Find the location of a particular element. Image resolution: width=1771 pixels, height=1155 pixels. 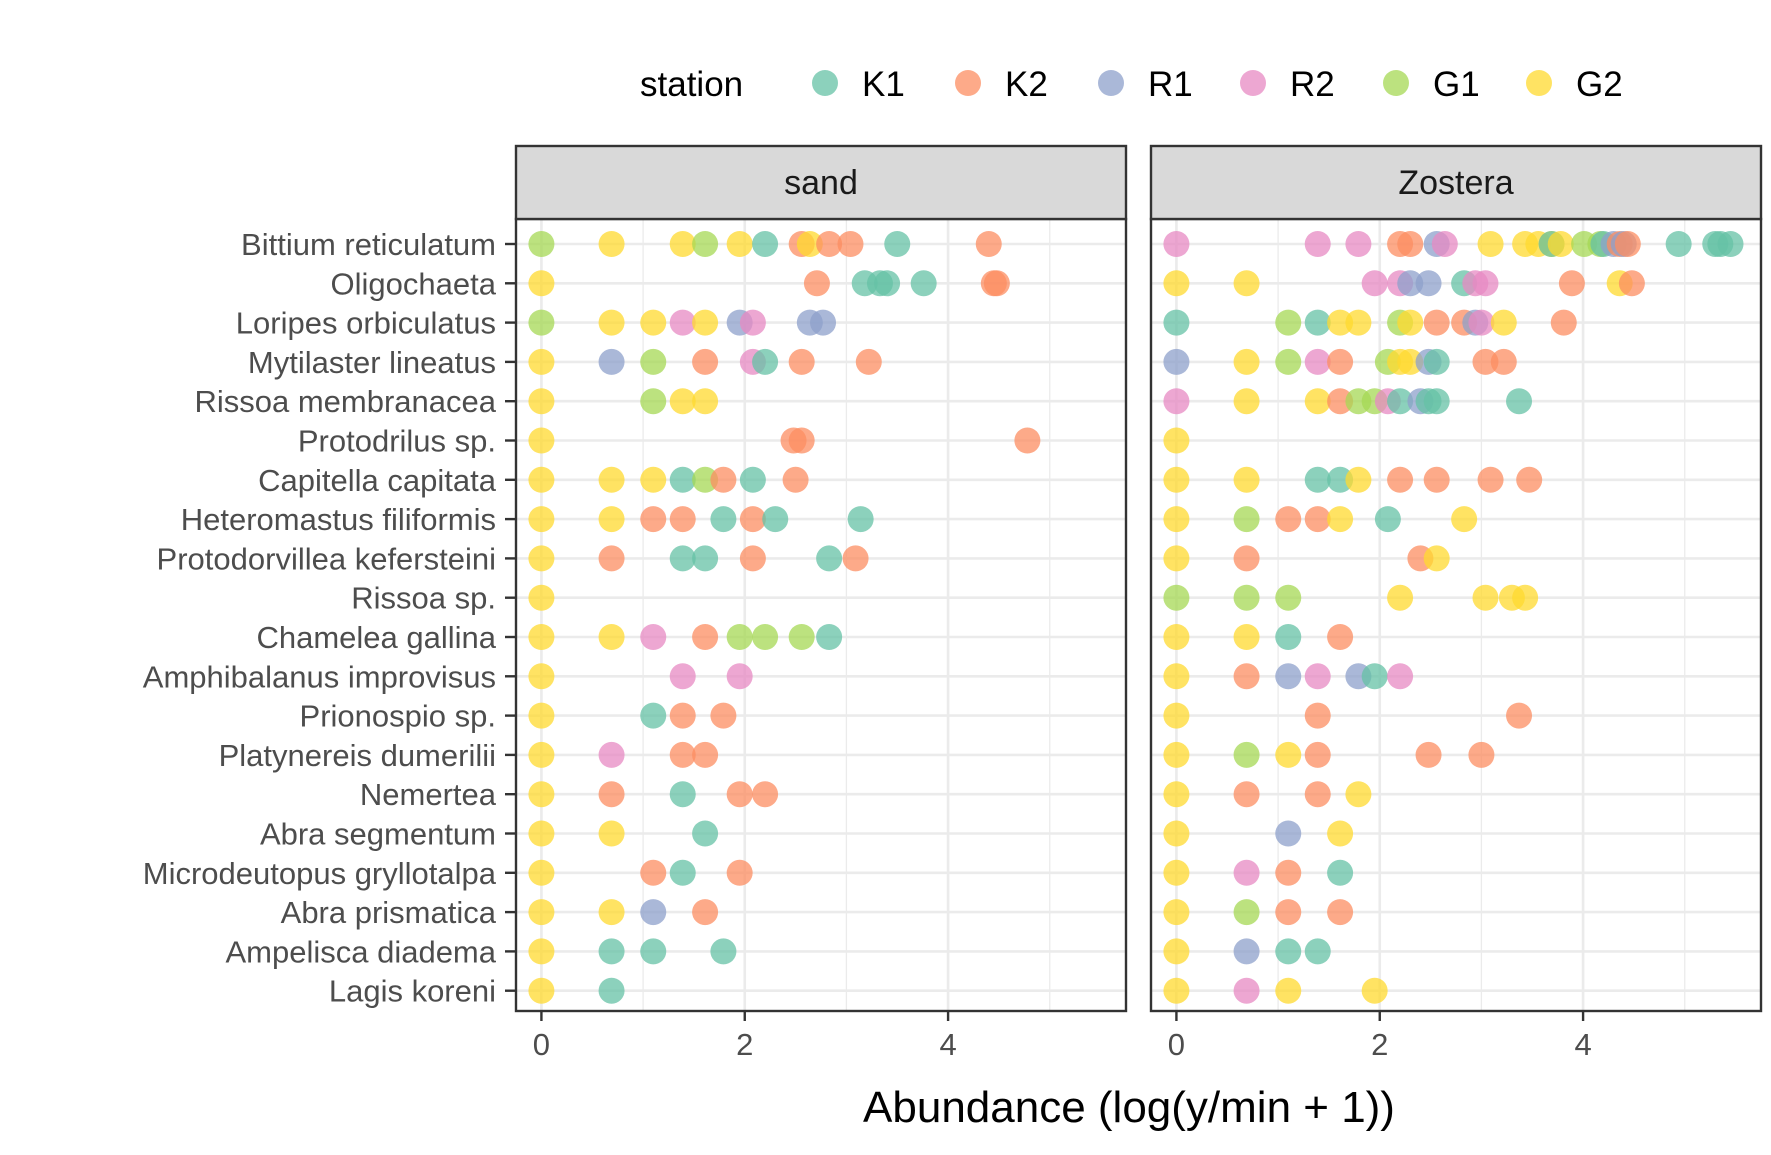

species-label-prionospio-sp: Prionospio sp. is located at coordinates (398, 716).